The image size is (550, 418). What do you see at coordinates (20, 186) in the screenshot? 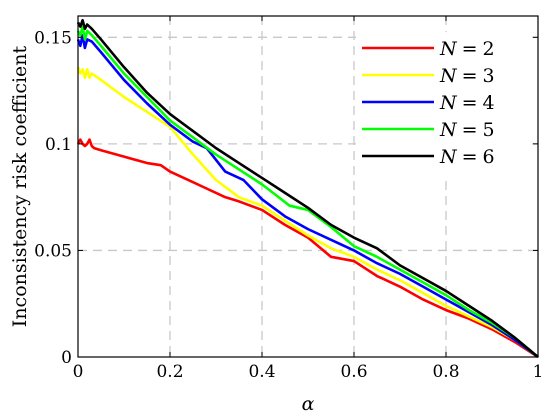
I see `y-axis-label: Inconsistency risk coefficient` at bounding box center [20, 186].